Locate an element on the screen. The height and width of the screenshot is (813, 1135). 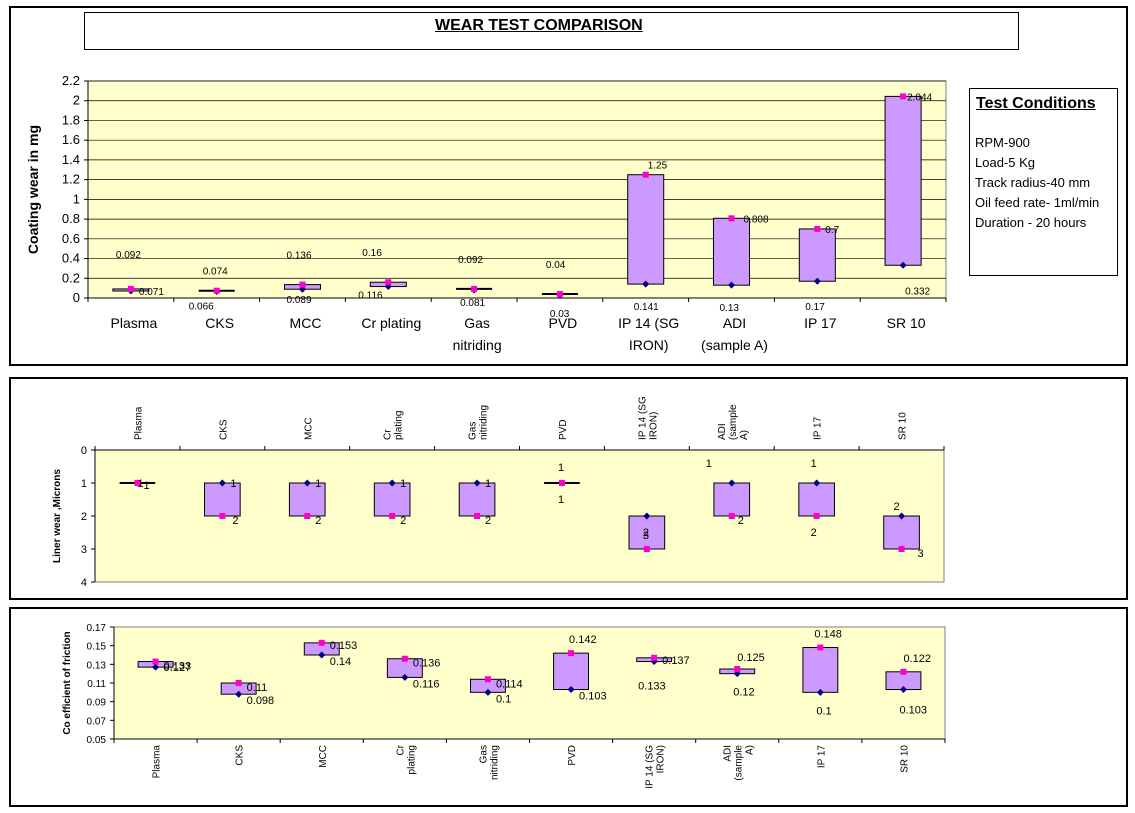
category-label-line: SR 10 is located at coordinates (903, 426).